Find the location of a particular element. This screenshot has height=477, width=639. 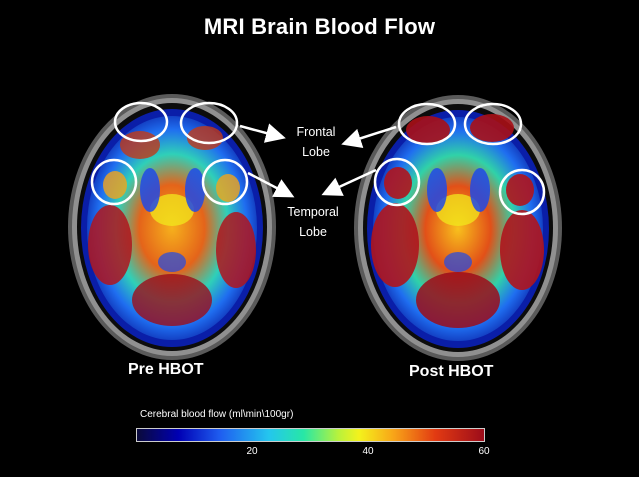

temporal-label-line1: Temporal is located at coordinates (313, 212).